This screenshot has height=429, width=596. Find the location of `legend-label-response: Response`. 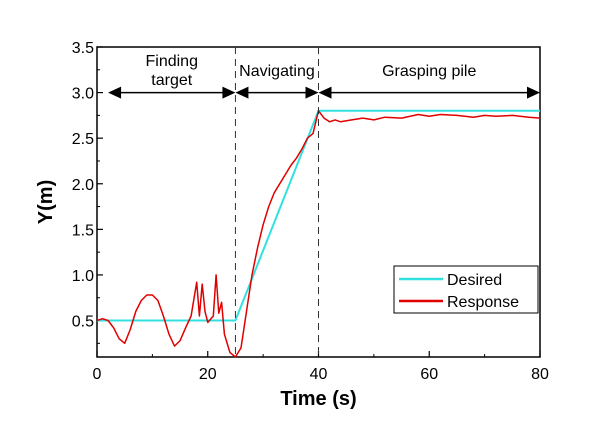

legend-label-response: Response is located at coordinates (483, 302).